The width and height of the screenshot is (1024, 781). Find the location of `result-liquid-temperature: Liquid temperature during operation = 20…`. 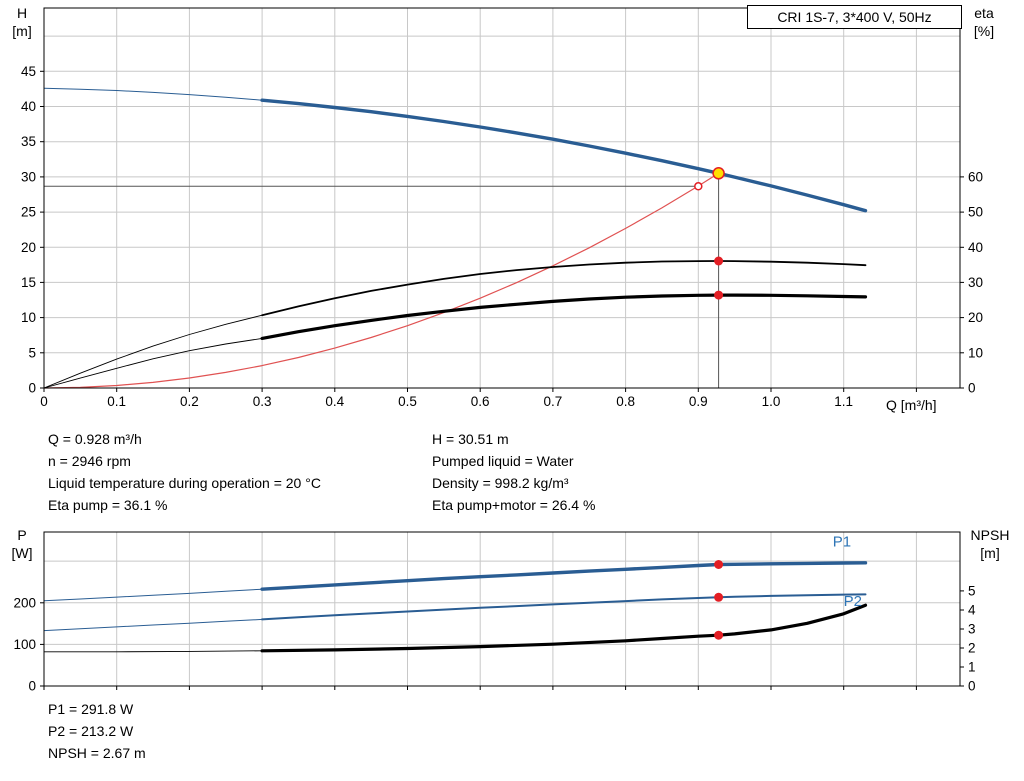

result-liquid-temperature: Liquid temperature during operation = 20… is located at coordinates (184, 483).